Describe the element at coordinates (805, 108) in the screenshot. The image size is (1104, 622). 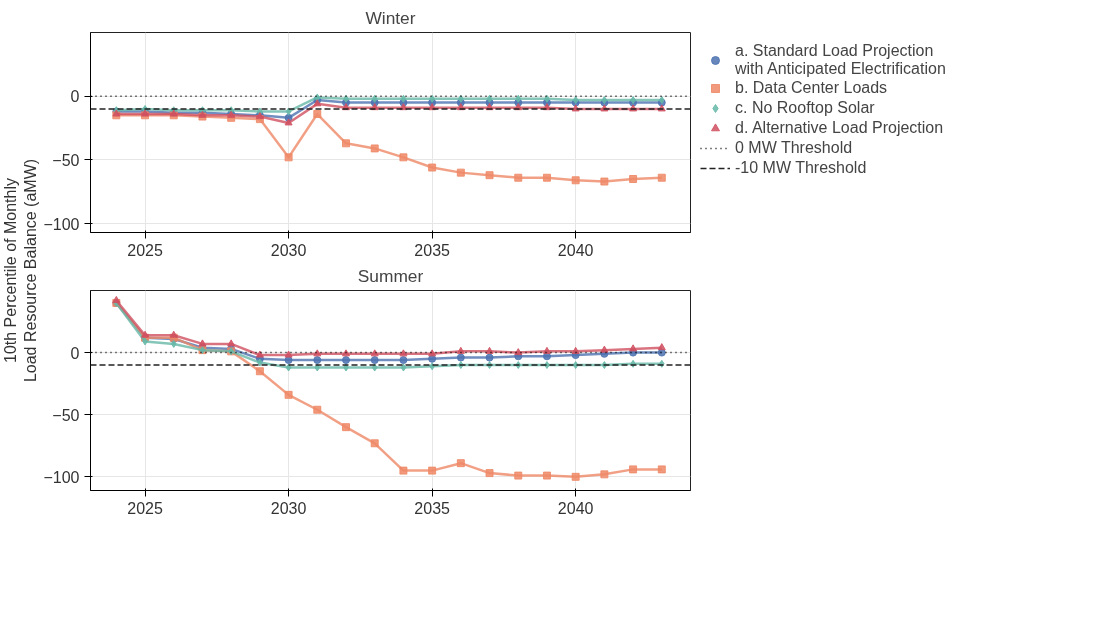
I see `legend-label: c. No Rooftop Solar` at that location.